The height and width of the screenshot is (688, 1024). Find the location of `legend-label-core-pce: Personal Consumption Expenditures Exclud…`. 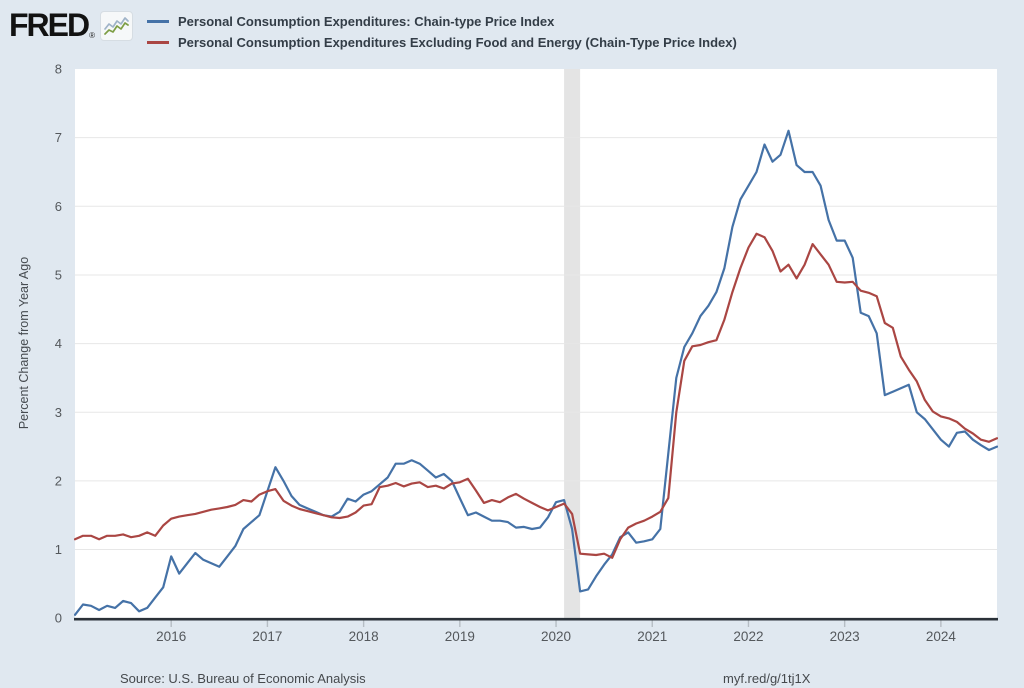

legend-label-core-pce: Personal Consumption Expenditures Exclud… is located at coordinates (457, 42).